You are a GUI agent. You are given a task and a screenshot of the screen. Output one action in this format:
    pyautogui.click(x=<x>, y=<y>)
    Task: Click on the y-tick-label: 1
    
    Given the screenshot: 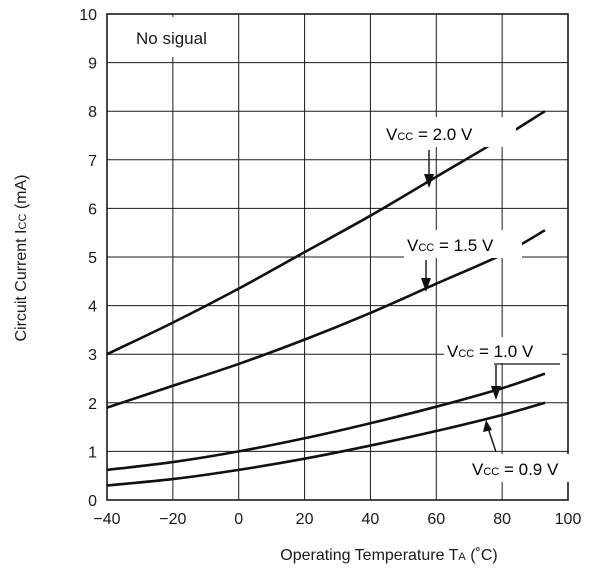 What is the action you would take?
    pyautogui.click(x=92, y=452)
    